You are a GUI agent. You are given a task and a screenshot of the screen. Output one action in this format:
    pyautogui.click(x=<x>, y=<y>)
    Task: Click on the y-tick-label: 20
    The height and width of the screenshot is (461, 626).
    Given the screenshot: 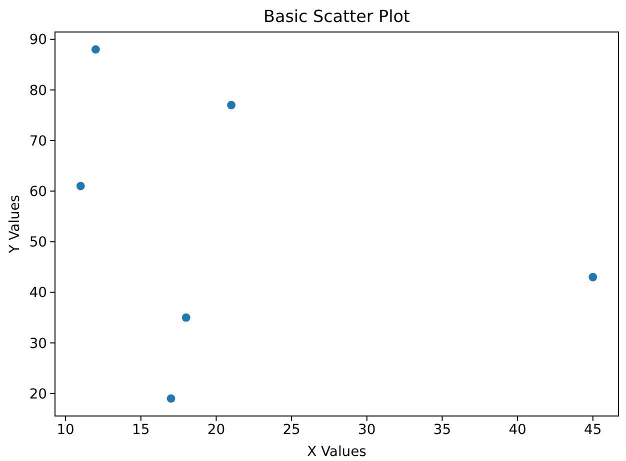 What is the action you would take?
    pyautogui.click(x=38, y=394)
    